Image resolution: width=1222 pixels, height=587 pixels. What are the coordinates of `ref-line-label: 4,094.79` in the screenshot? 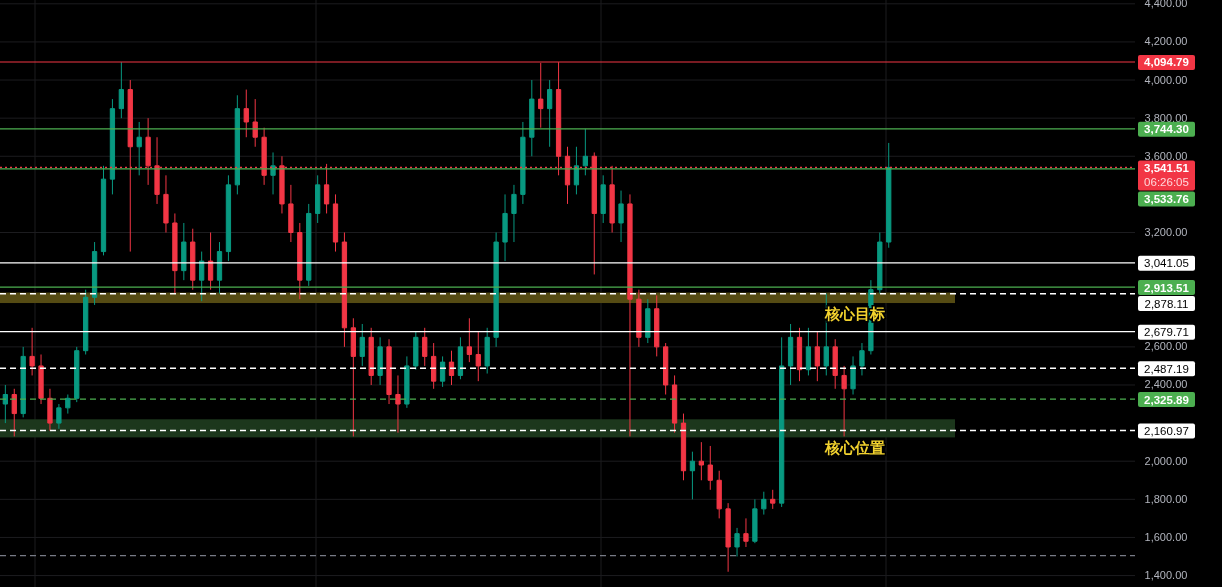 It's located at (1166, 62).